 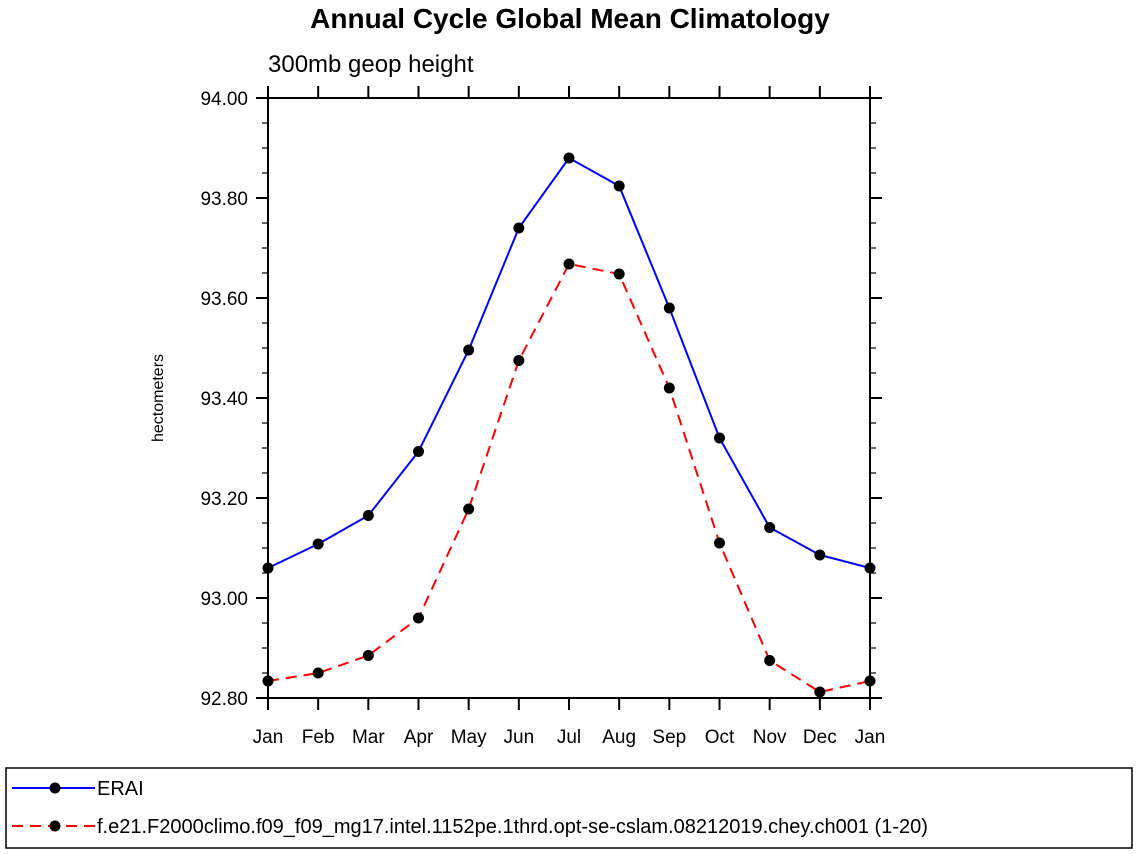 What do you see at coordinates (224, 599) in the screenshot?
I see `y-tick-label: 93.00` at bounding box center [224, 599].